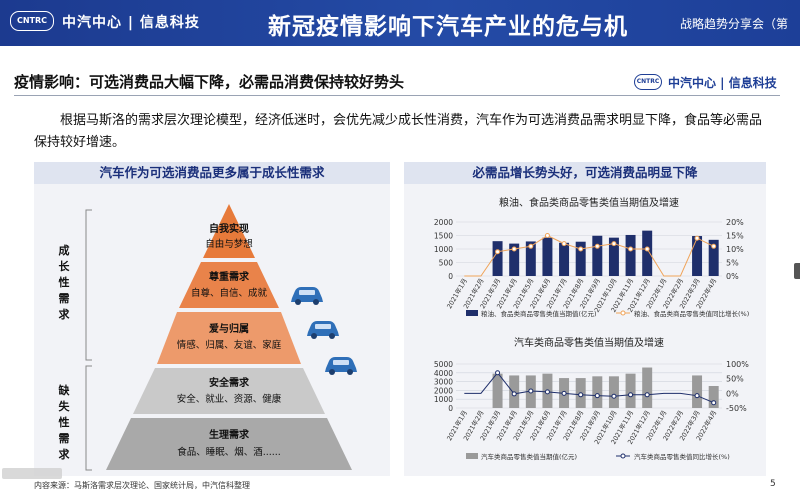 The image size is (800, 491). What do you see at coordinates (735, 379) in the screenshot?
I see `y-right-tick: 50%` at bounding box center [735, 379].